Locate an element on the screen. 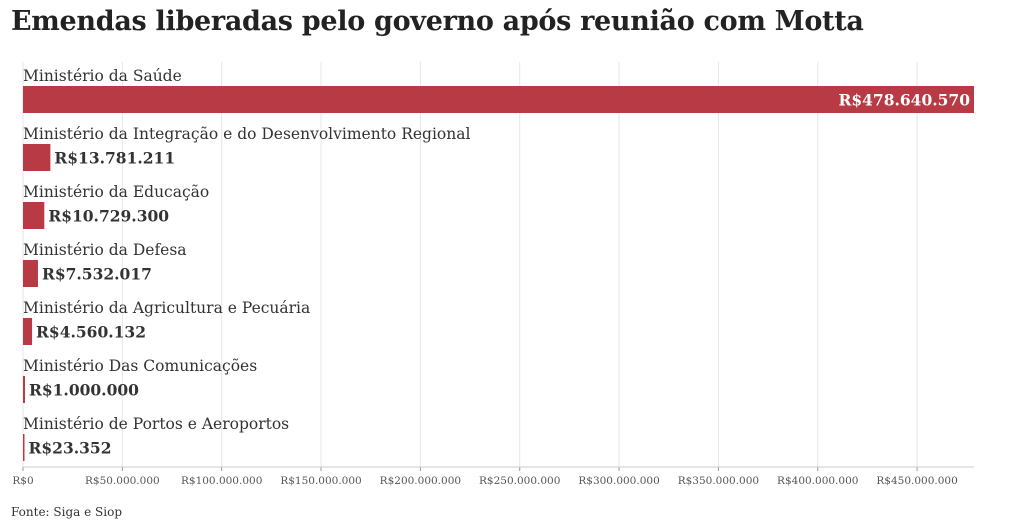  source-note: Fonte: Siga e Siop is located at coordinates (66, 512).